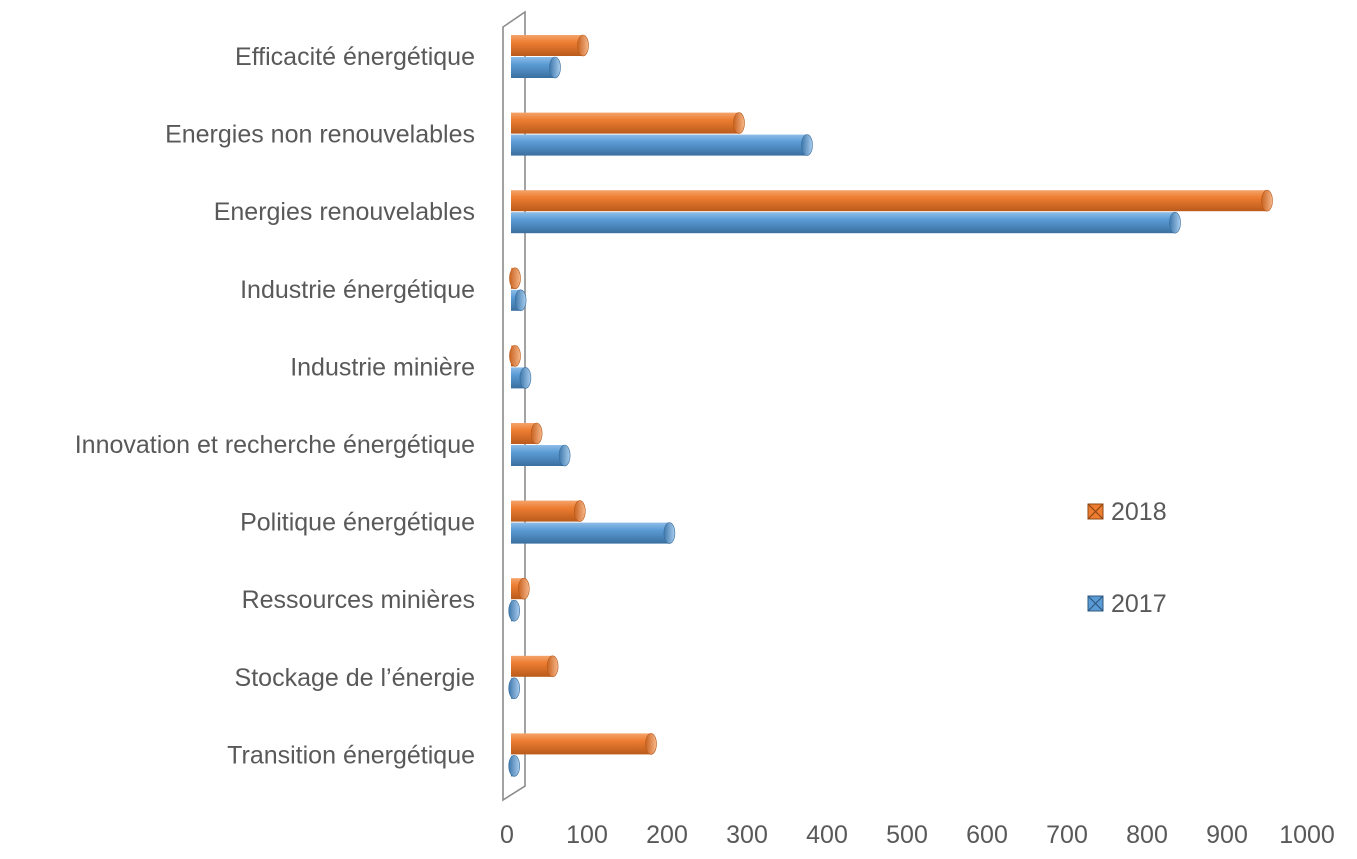  Describe the element at coordinates (1227, 835) in the screenshot. I see `x-tick-label: 900` at that location.